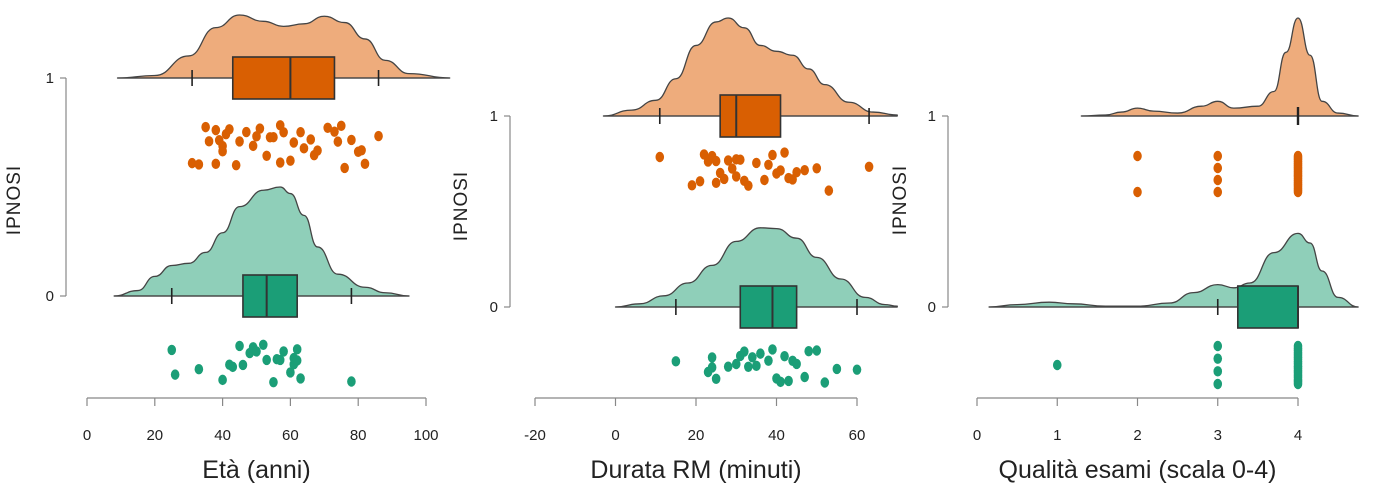 This screenshot has width=1373, height=503. I want to click on x-tick-label: 2, so click(1137, 435).